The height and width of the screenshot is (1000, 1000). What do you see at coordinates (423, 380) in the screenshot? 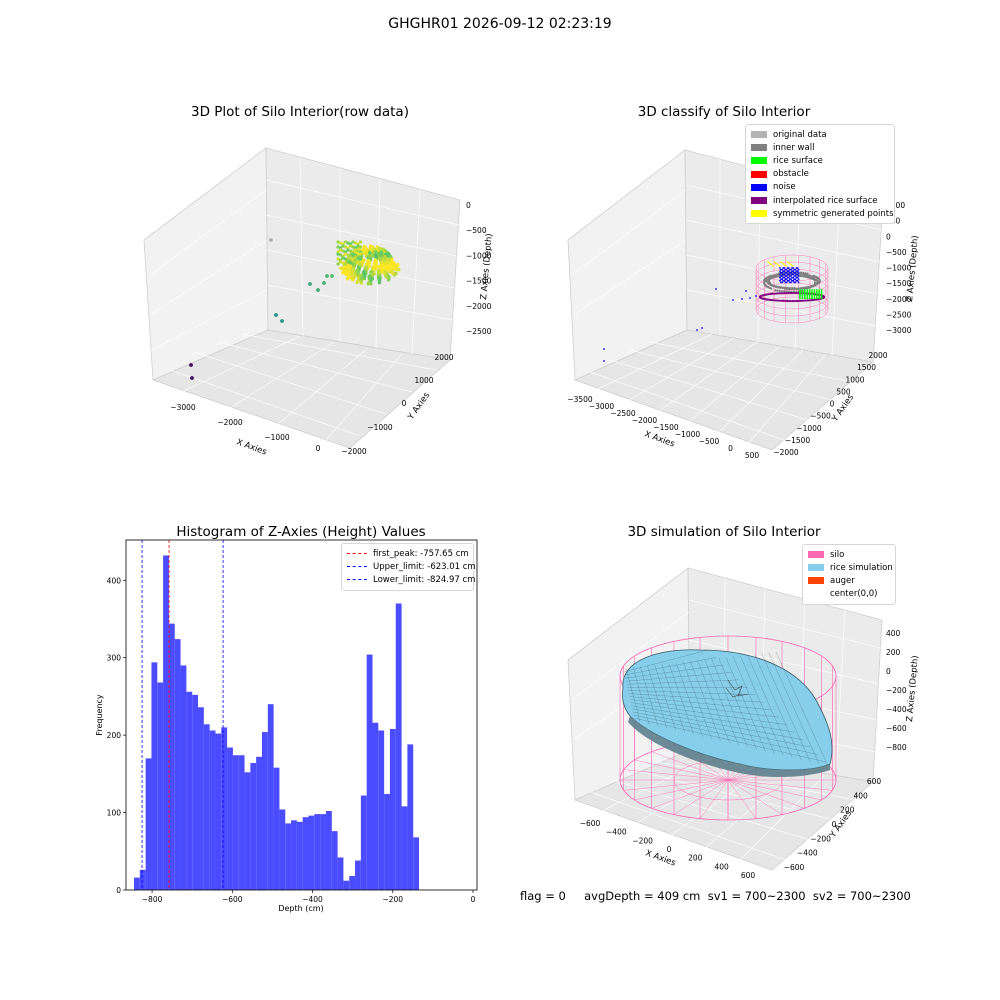
I see `tick-label: 1000` at bounding box center [423, 380].